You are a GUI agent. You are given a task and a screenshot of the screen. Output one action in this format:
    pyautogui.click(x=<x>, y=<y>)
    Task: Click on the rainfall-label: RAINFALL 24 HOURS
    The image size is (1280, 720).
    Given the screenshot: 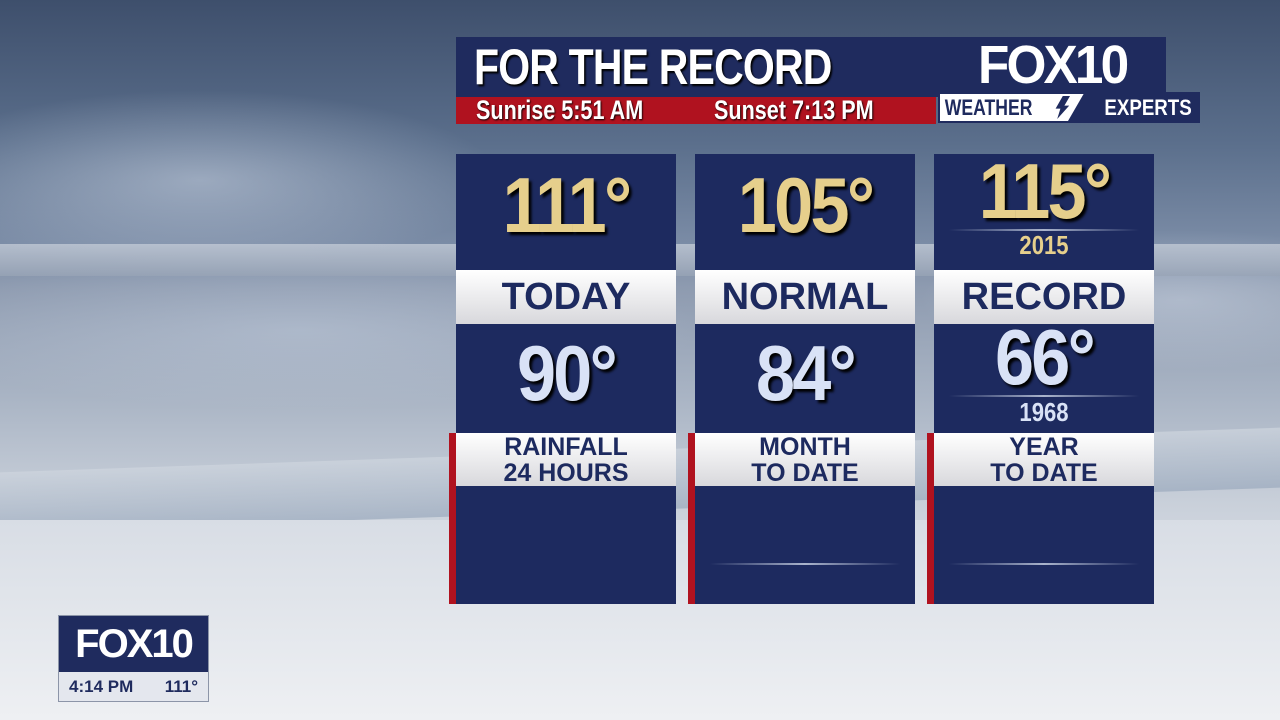 What is the action you would take?
    pyautogui.click(x=566, y=459)
    